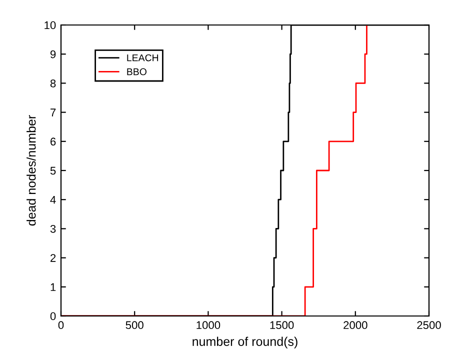 The height and width of the screenshot is (355, 474). Describe the element at coordinates (53, 316) in the screenshot. I see `y-tick-label: 0` at that location.